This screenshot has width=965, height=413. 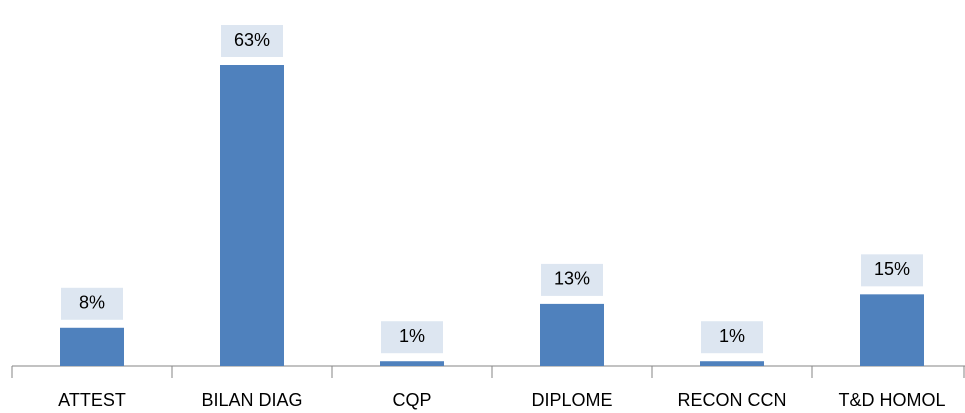 What do you see at coordinates (891, 400) in the screenshot?
I see `x-tick-label: T&D HOMOL` at bounding box center [891, 400].